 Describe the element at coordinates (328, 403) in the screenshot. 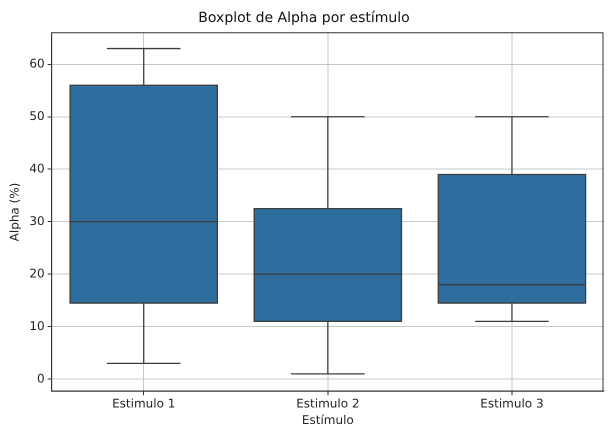

I see `x-tick-label: Estimulo 2` at that location.